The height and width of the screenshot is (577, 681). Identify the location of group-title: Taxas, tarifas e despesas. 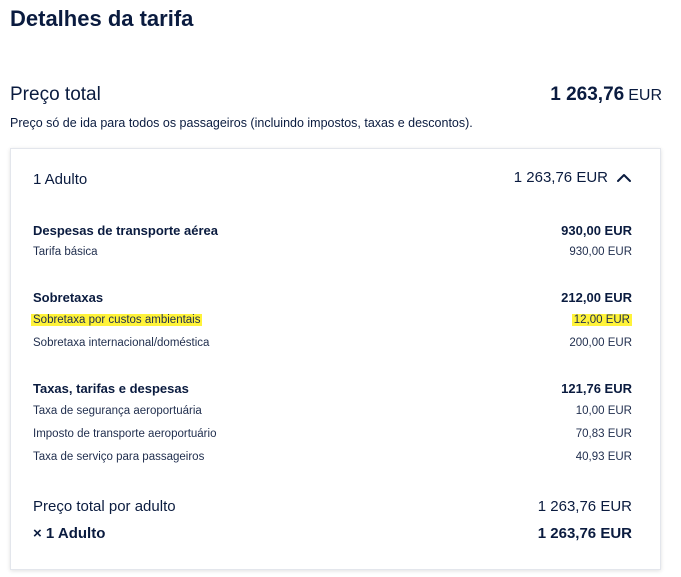
(111, 388).